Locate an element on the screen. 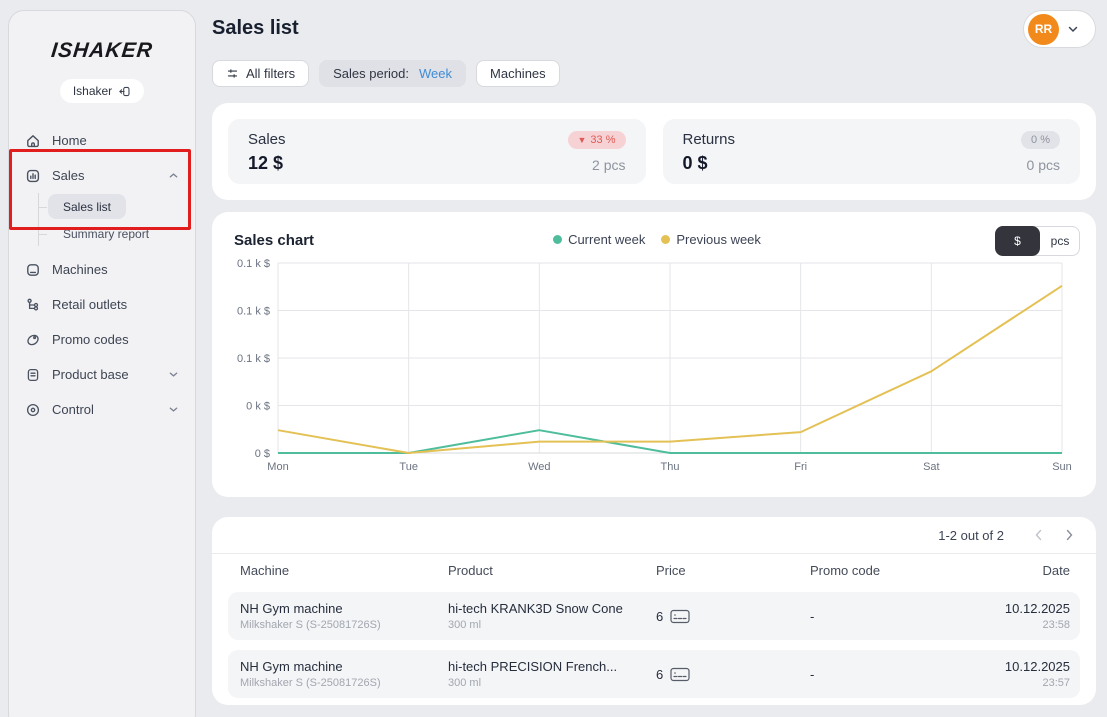  column-header-product: Product is located at coordinates (470, 570).